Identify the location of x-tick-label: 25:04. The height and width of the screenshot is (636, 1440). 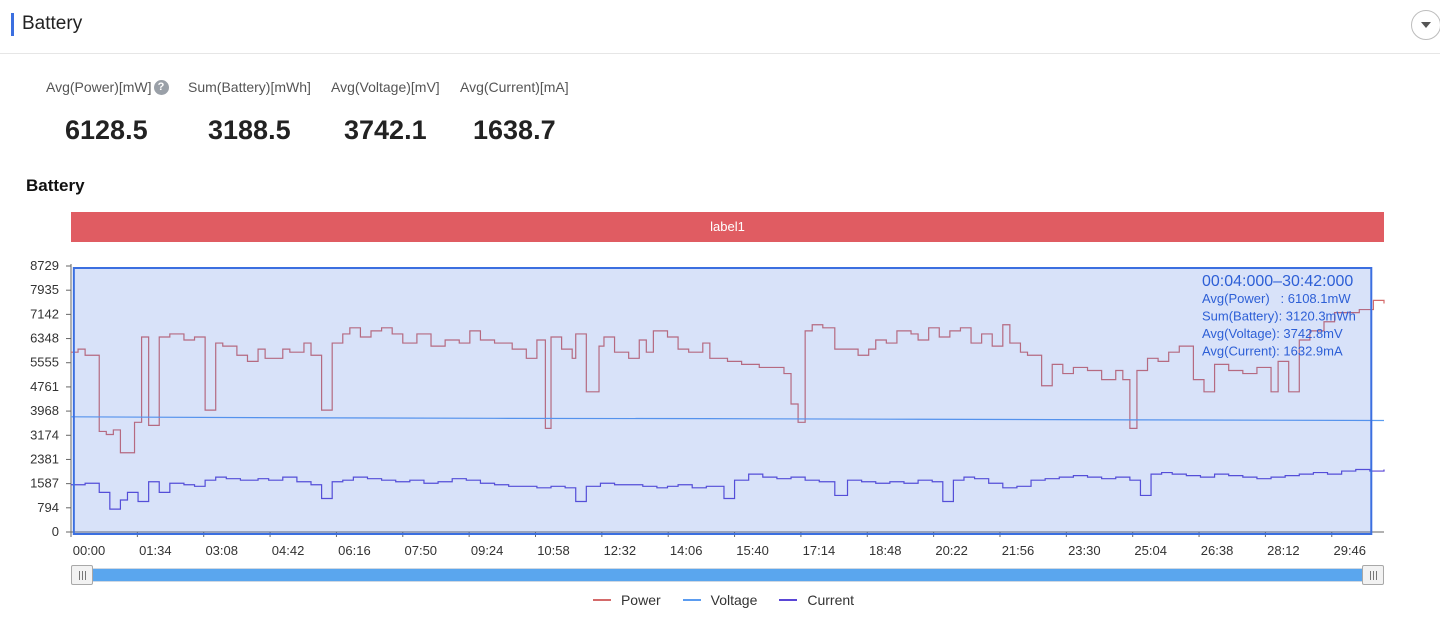
(1150, 550).